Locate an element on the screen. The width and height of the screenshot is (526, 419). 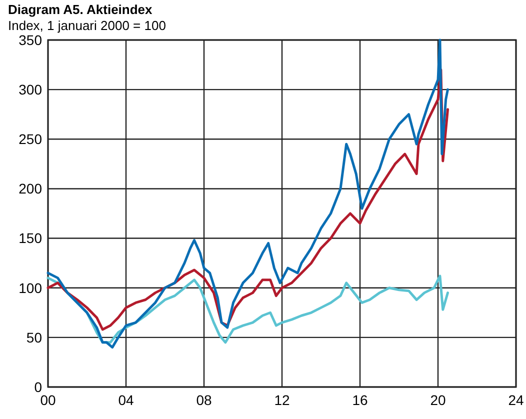
y-tick-label: 50 is located at coordinates (34, 337).